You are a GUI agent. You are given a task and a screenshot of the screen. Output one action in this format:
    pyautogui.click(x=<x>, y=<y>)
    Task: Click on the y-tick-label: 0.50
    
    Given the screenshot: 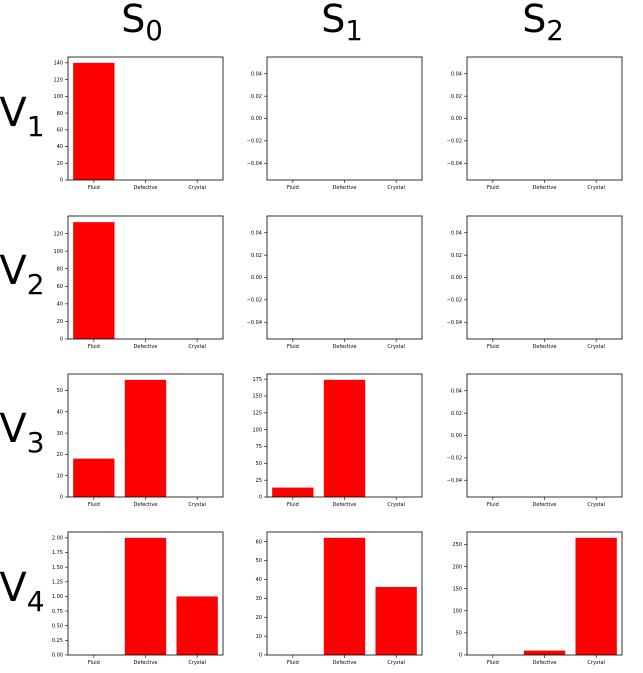 What is the action you would take?
    pyautogui.click(x=57, y=626)
    